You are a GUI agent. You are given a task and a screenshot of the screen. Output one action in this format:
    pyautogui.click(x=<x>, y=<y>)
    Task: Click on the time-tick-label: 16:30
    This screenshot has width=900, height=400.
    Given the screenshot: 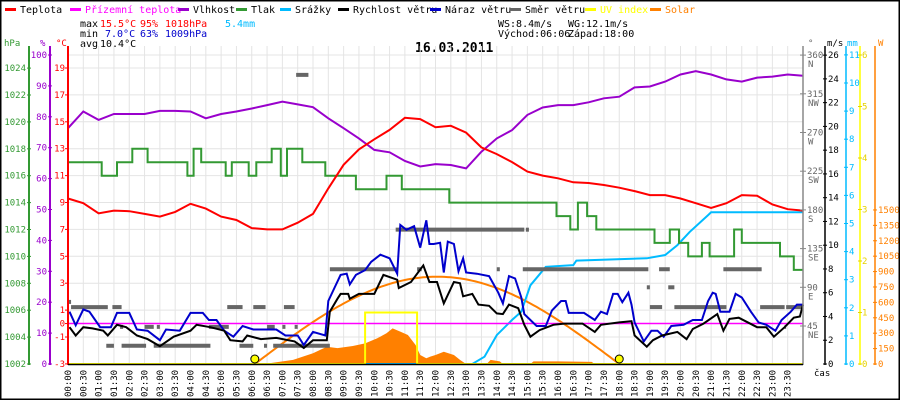 What is the action you would take?
    pyautogui.click(x=574, y=383)
    